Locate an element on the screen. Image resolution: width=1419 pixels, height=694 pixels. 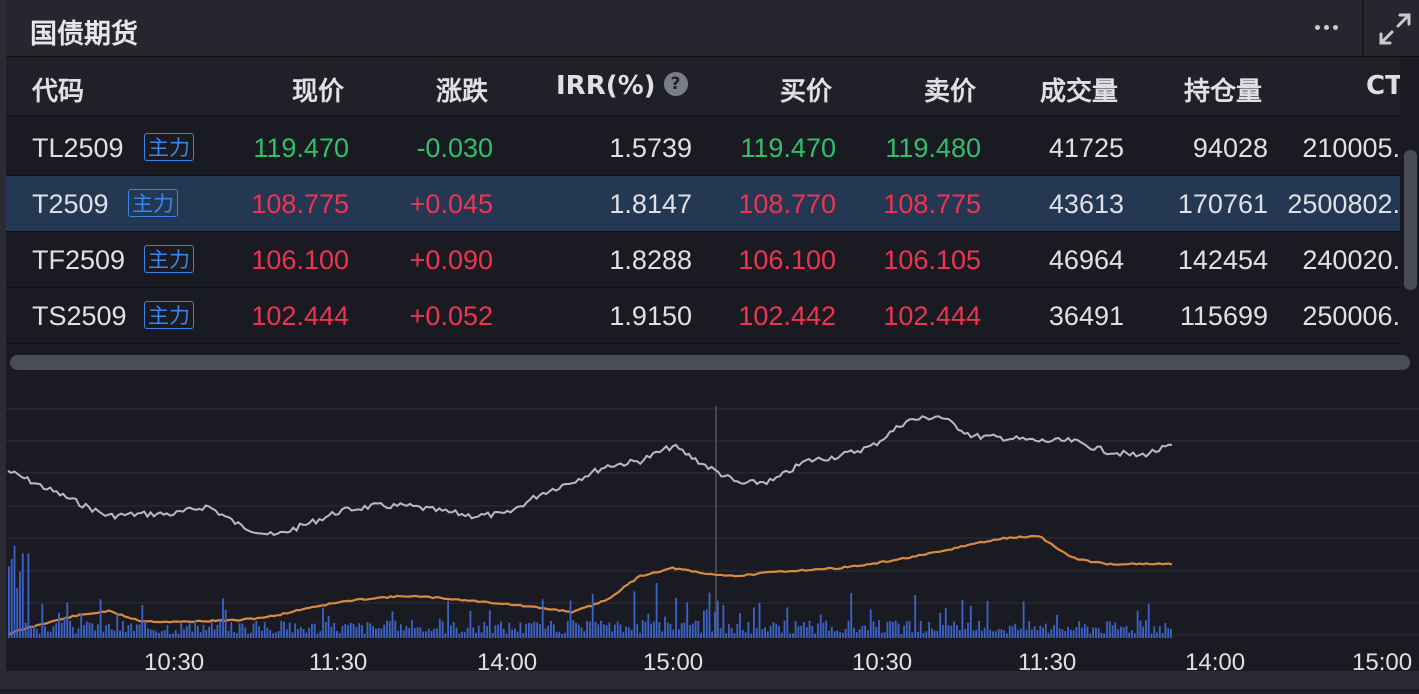
main-contract-badge: 主力 is located at coordinates (169, 315).